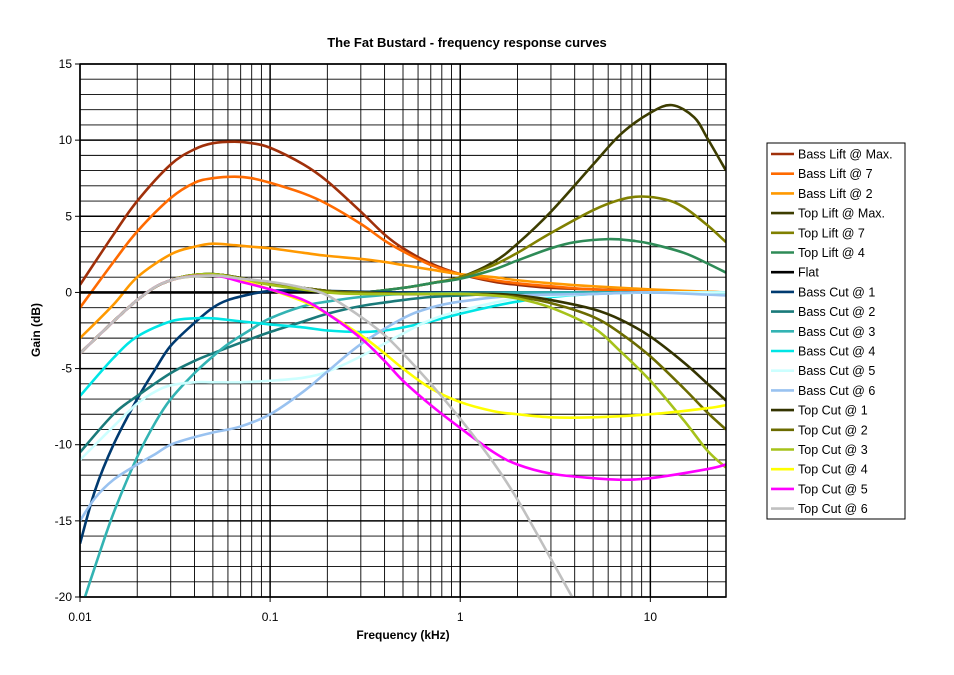 The image size is (954, 675). I want to click on legend-label: Bass Cut @ 5, so click(836, 371).